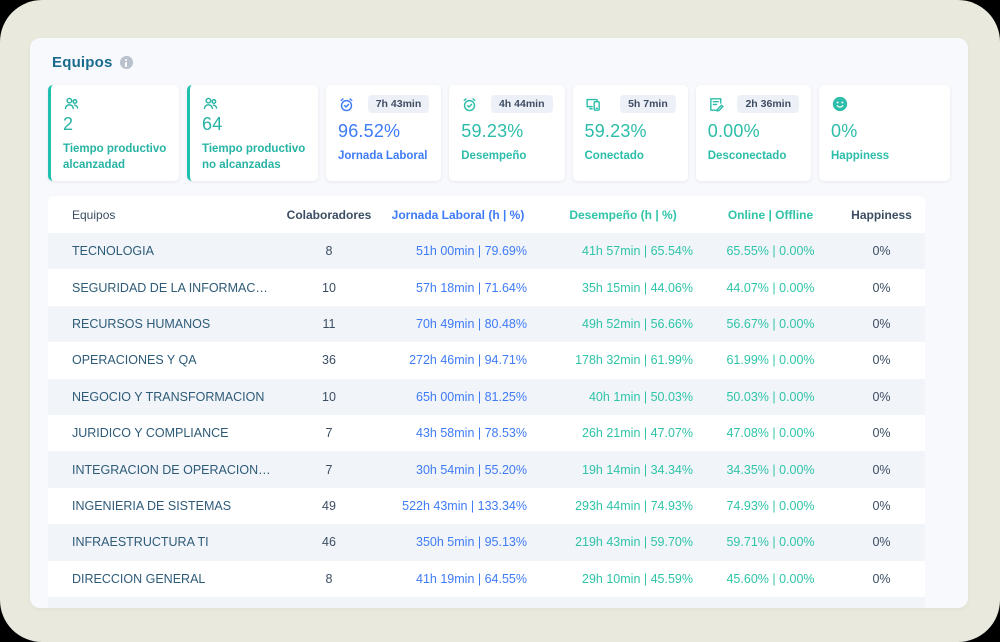  I want to click on kpi-badge: 7h 43min, so click(398, 104).